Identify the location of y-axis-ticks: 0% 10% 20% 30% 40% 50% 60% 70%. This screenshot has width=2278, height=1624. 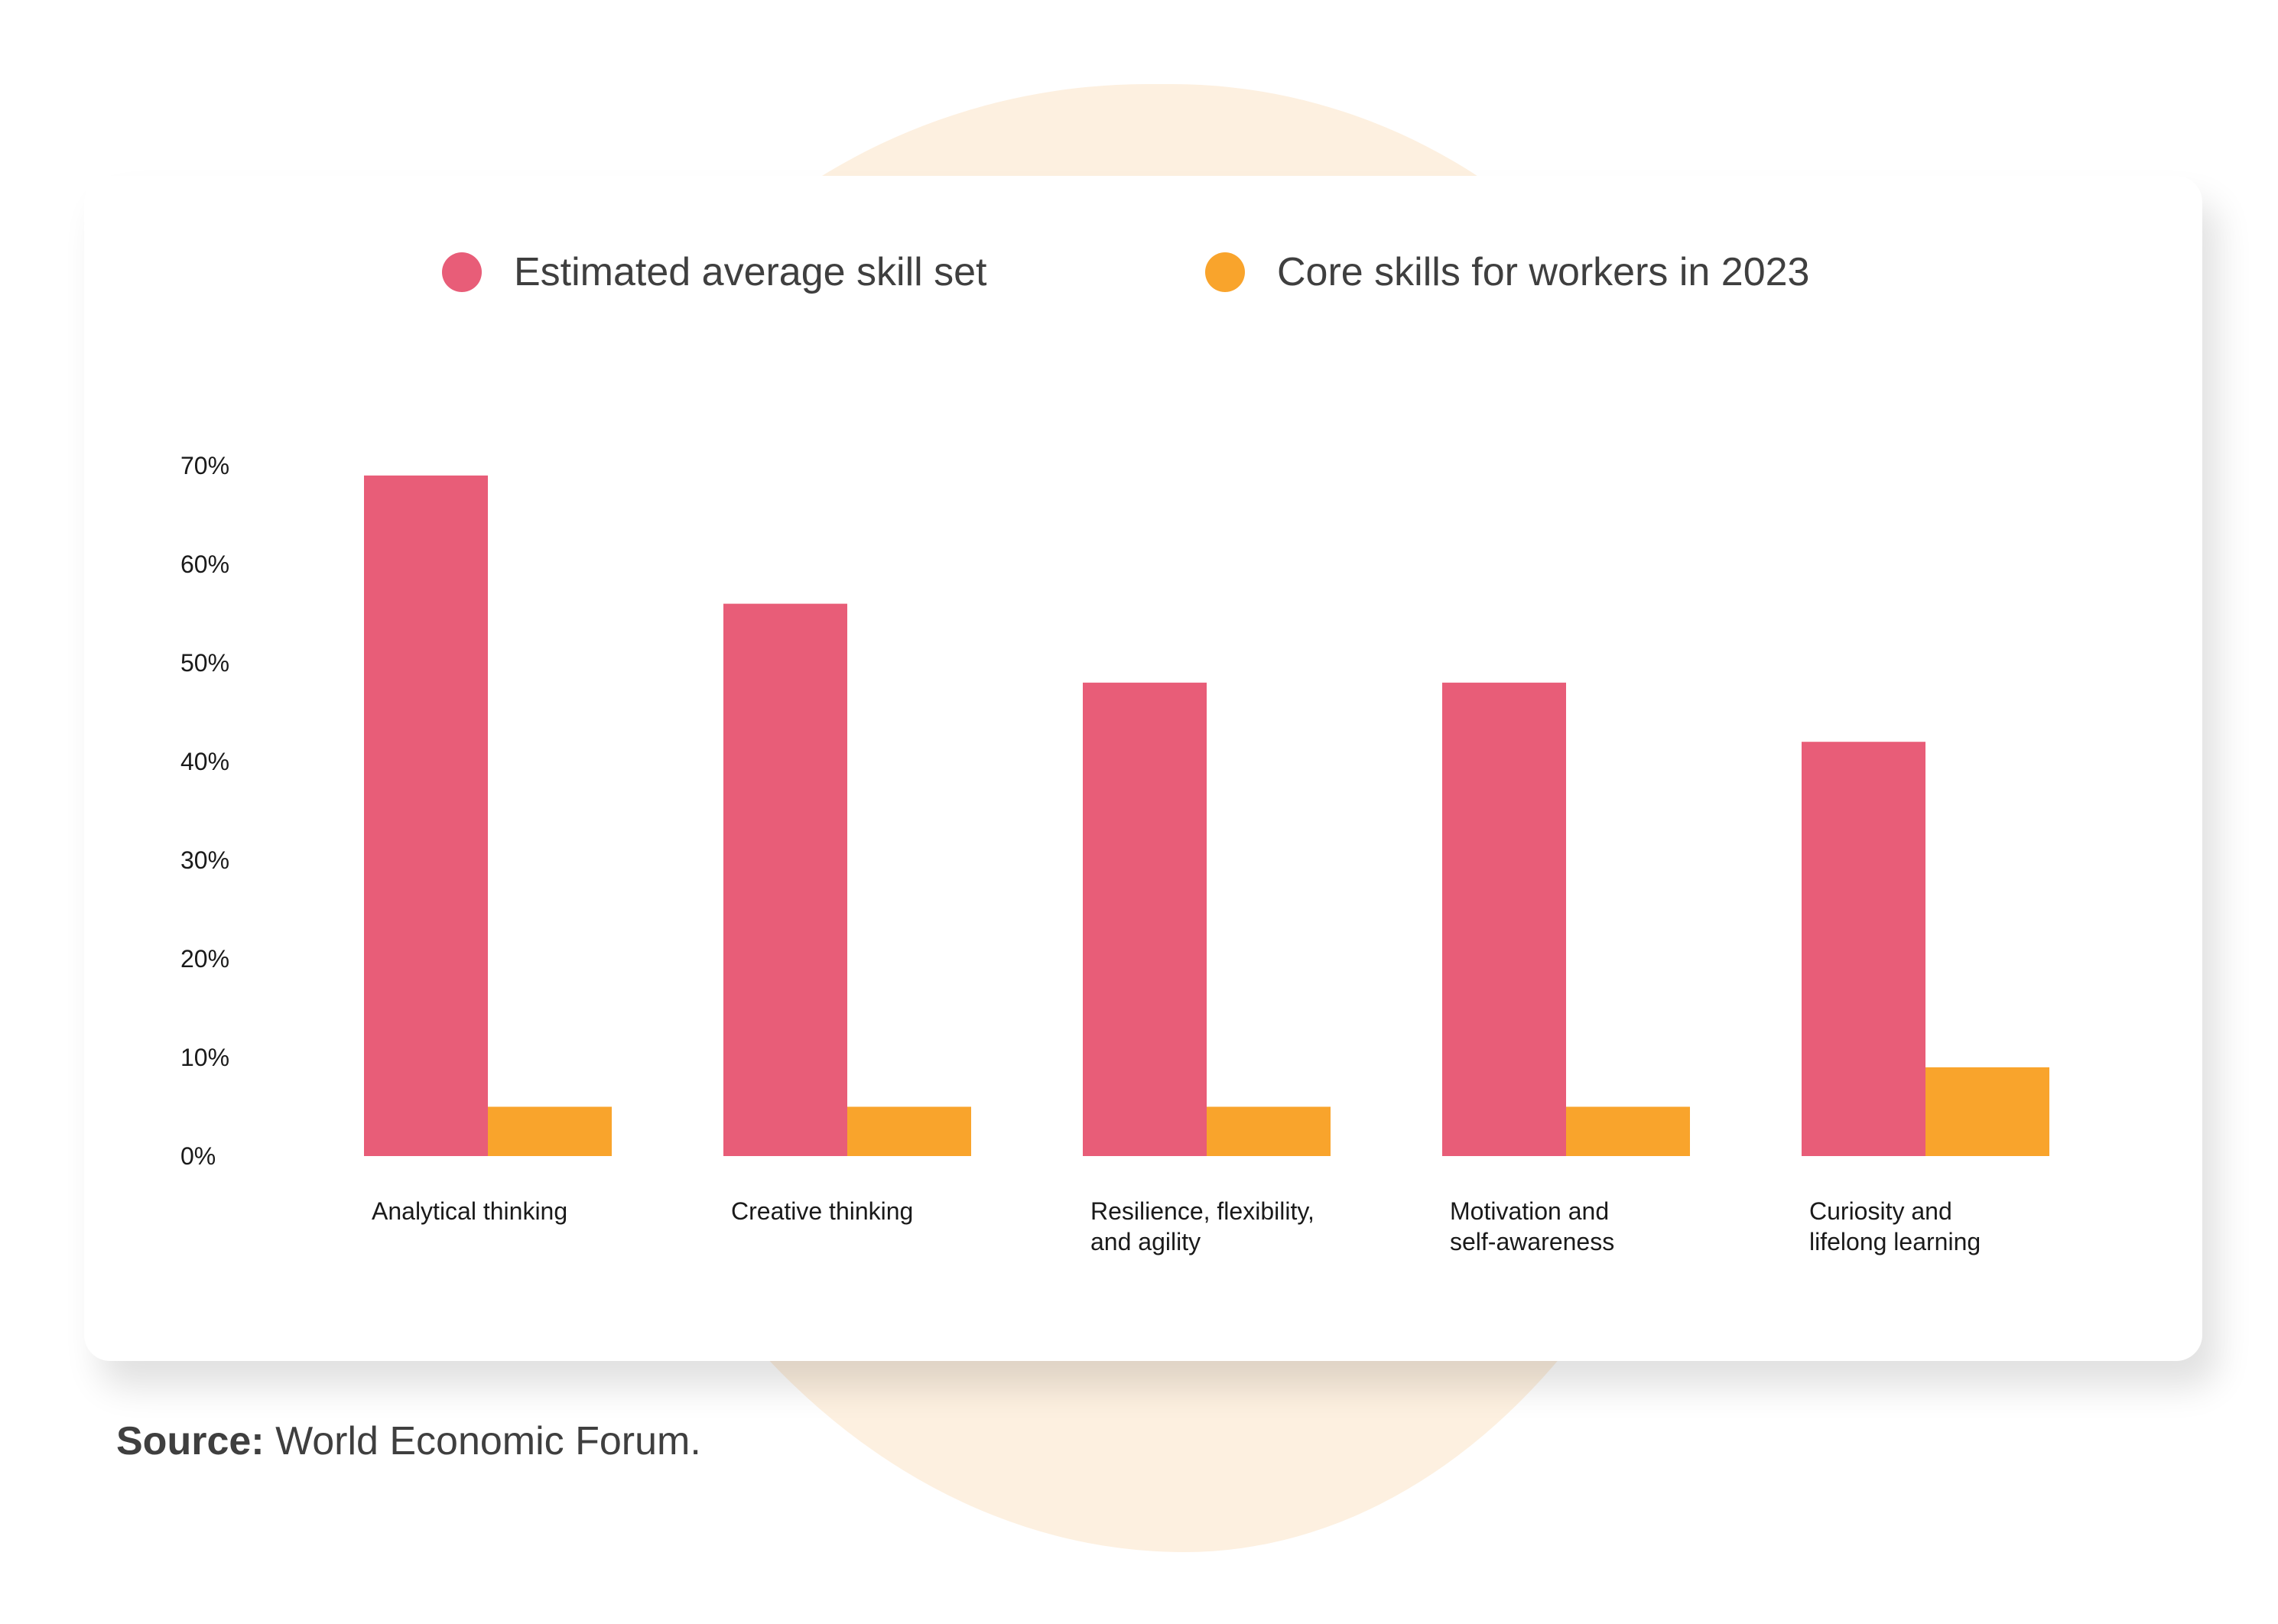
(204, 811).